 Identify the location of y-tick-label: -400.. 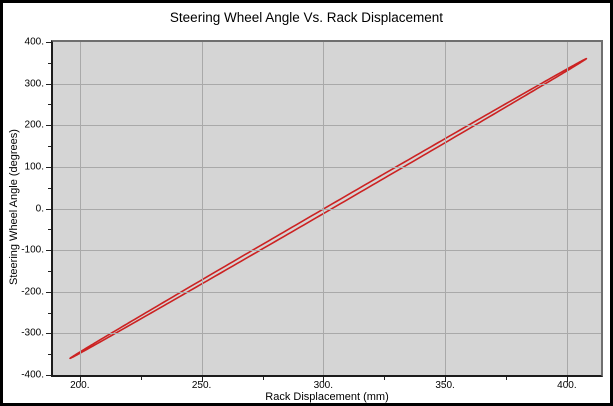
(32, 375).